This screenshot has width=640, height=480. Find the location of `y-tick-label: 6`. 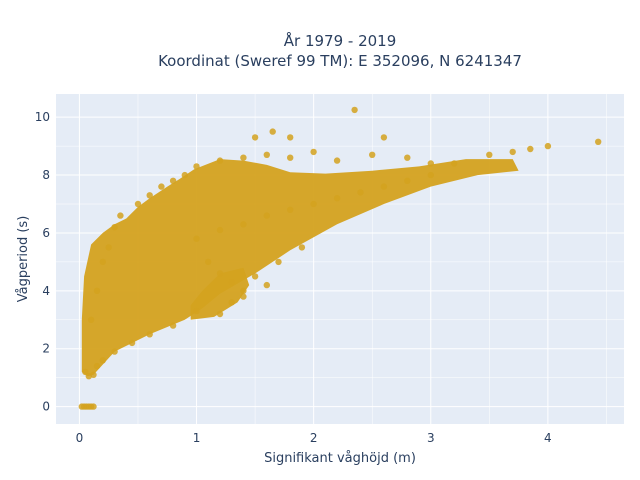

y-tick-label: 6 is located at coordinates (46, 233).